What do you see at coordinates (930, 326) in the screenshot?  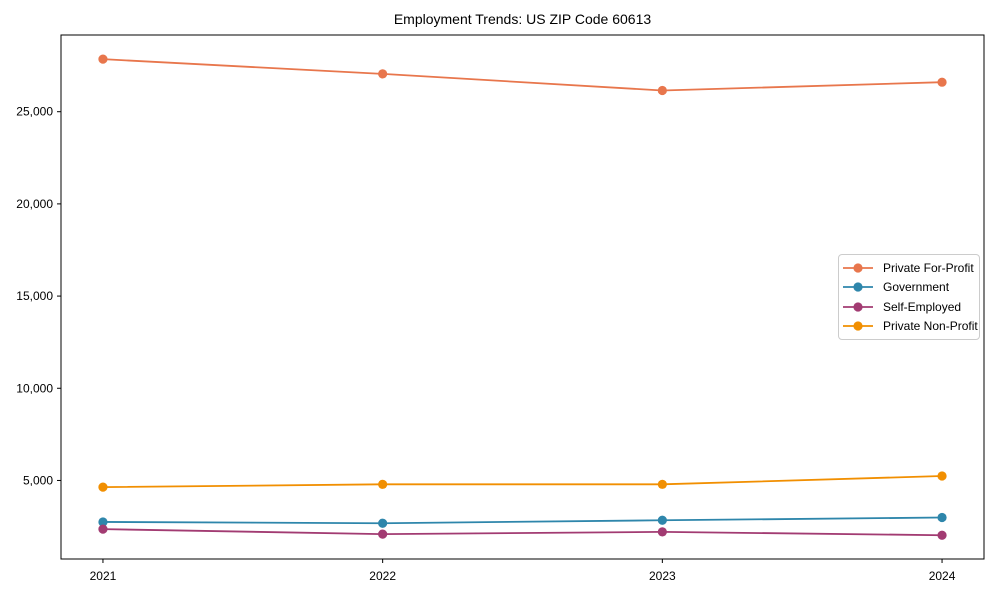 I see `legend-label: Private Non-Profit` at bounding box center [930, 326].